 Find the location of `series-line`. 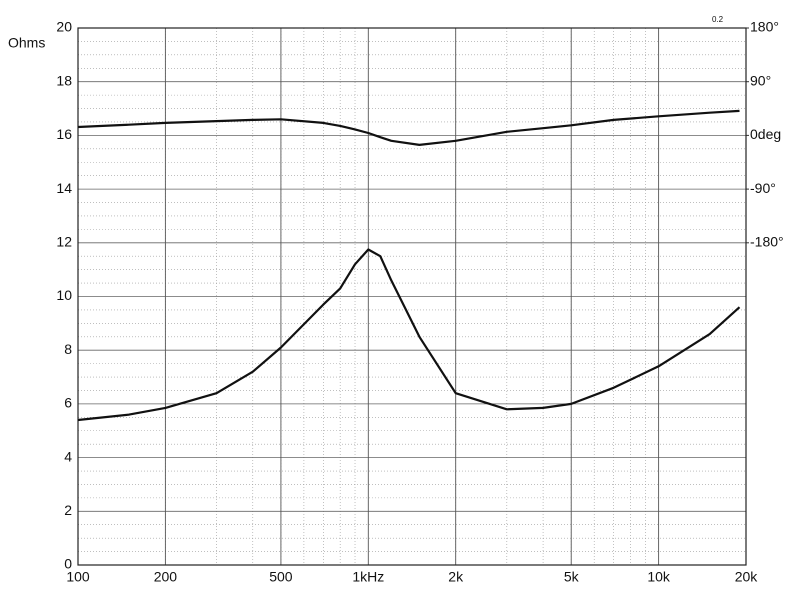

series-line is located at coordinates (408, 127).